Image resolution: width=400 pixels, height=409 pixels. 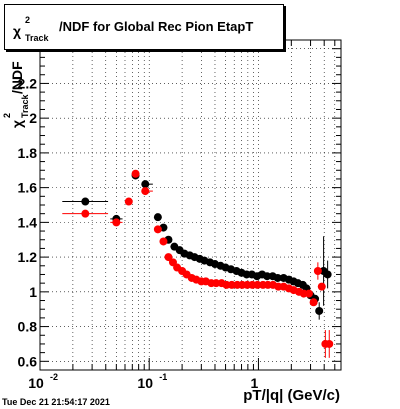 I want to click on x-axis-label: pT/|q| (GeV/c), so click(x=291, y=395).